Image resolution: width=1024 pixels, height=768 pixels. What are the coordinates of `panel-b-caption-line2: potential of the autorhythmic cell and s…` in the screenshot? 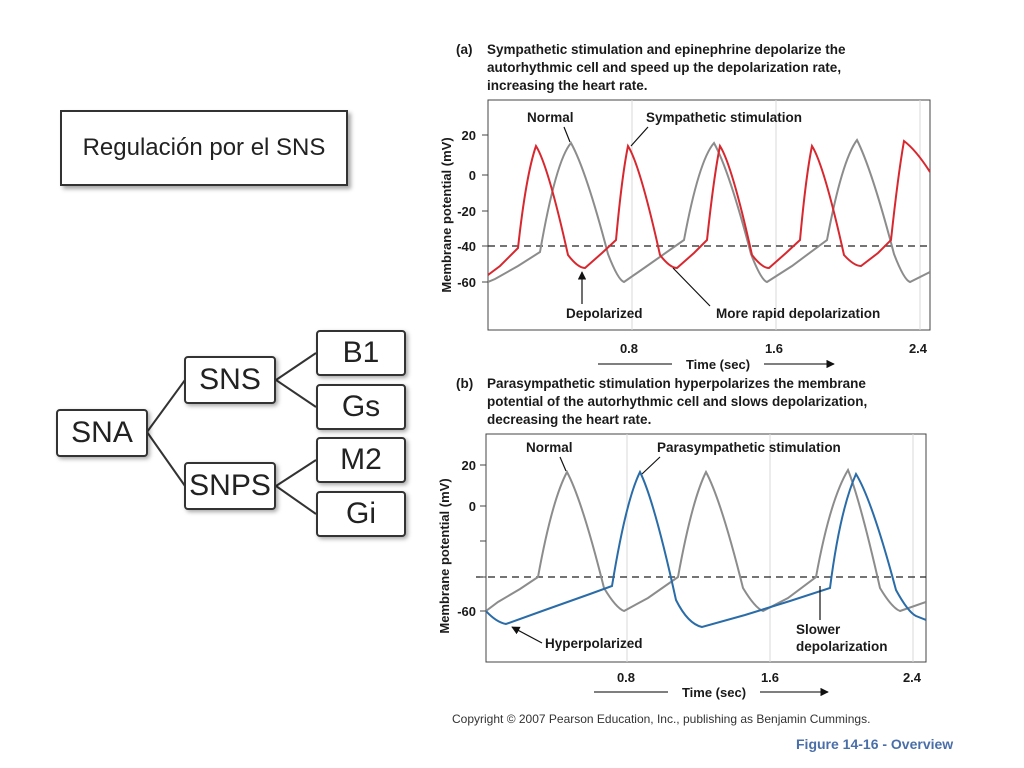 It's located at (677, 401).